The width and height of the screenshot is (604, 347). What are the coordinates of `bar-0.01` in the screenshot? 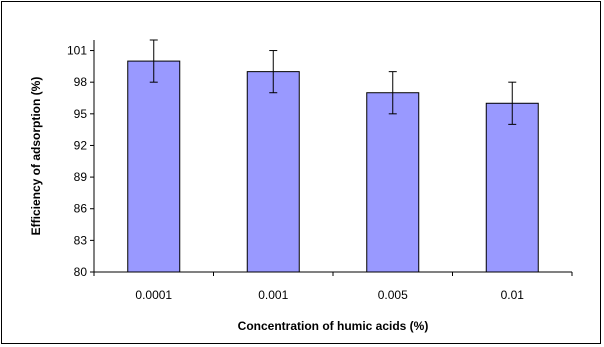 It's located at (512, 187).